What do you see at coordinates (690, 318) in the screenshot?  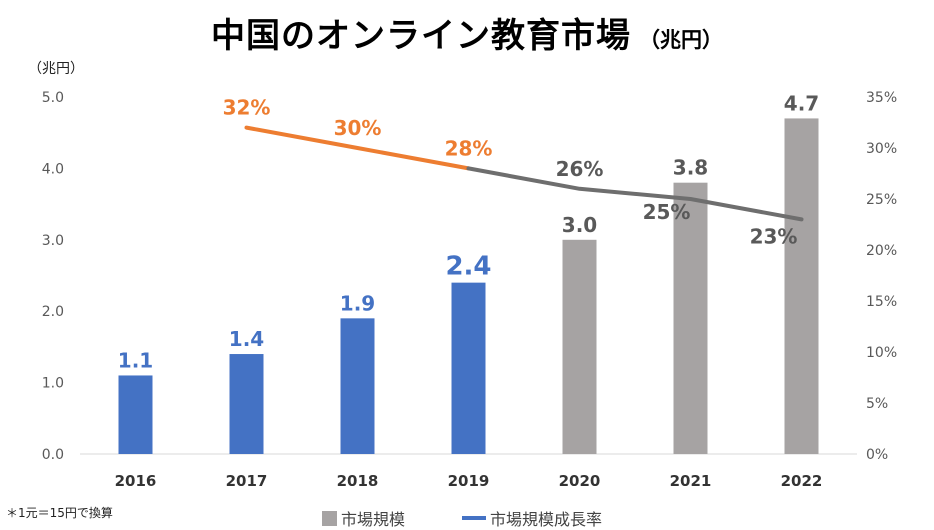 I see `bar-2021` at bounding box center [690, 318].